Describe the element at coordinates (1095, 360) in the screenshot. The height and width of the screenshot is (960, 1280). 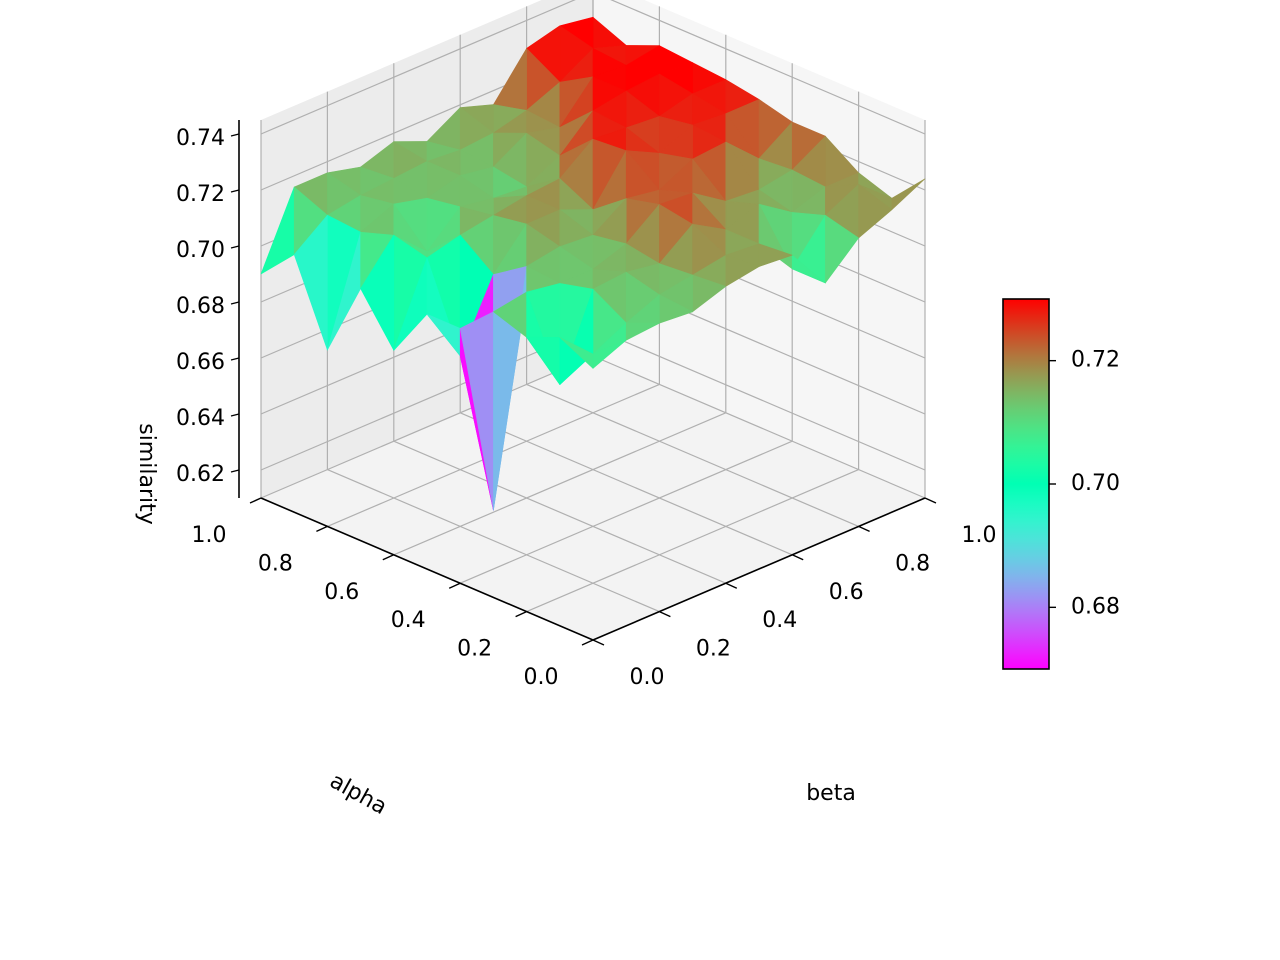
I see `colorbar-tick-label: 0.72` at that location.